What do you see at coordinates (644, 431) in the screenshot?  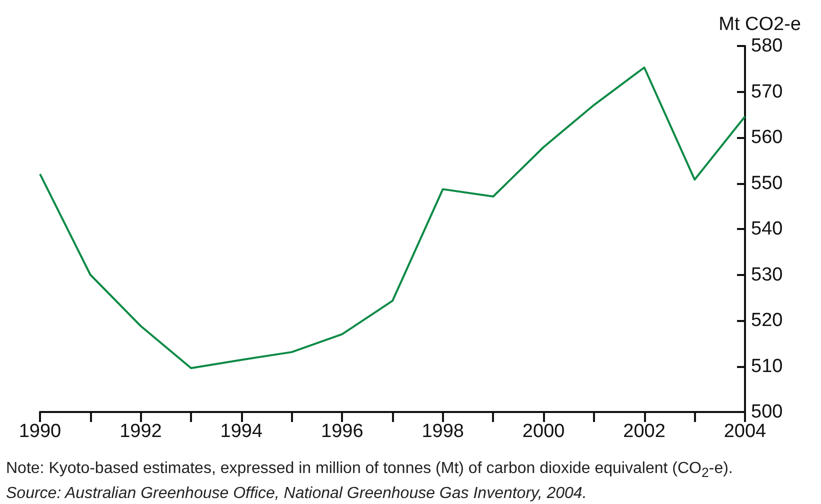 I see `x-tick-label: 2002` at bounding box center [644, 431].